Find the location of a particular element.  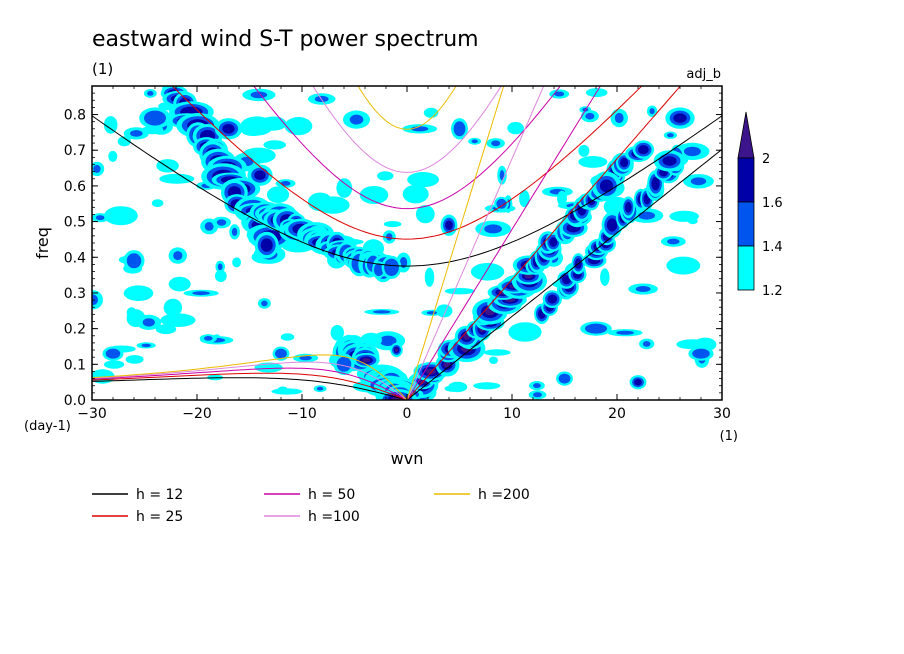

colorbar-segment is located at coordinates (746, 224).